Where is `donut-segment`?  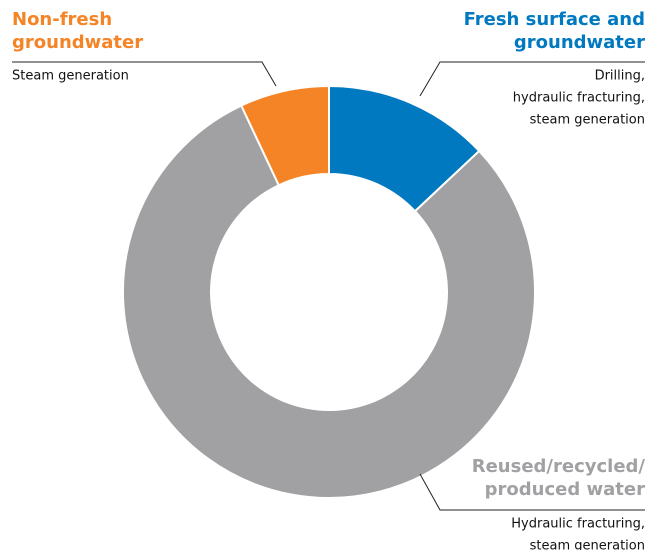
donut-segment is located at coordinates (284, 135).